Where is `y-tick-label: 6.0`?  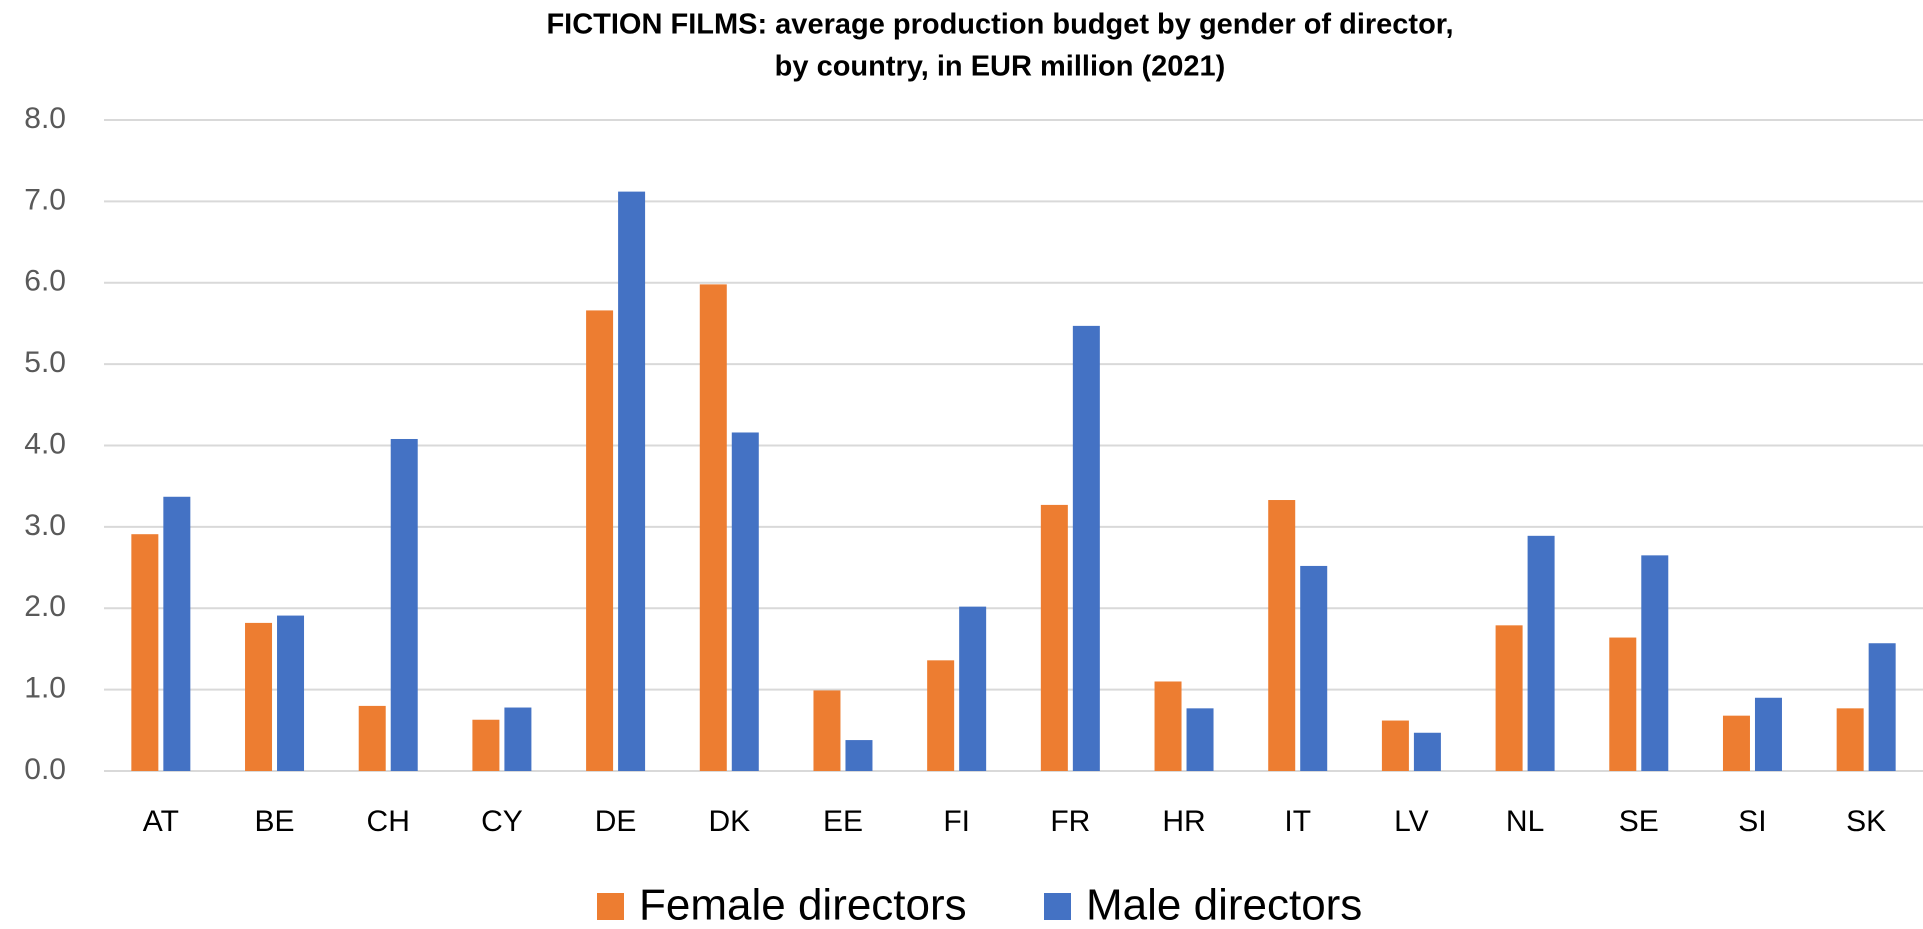 y-tick-label: 6.0 is located at coordinates (45, 281).